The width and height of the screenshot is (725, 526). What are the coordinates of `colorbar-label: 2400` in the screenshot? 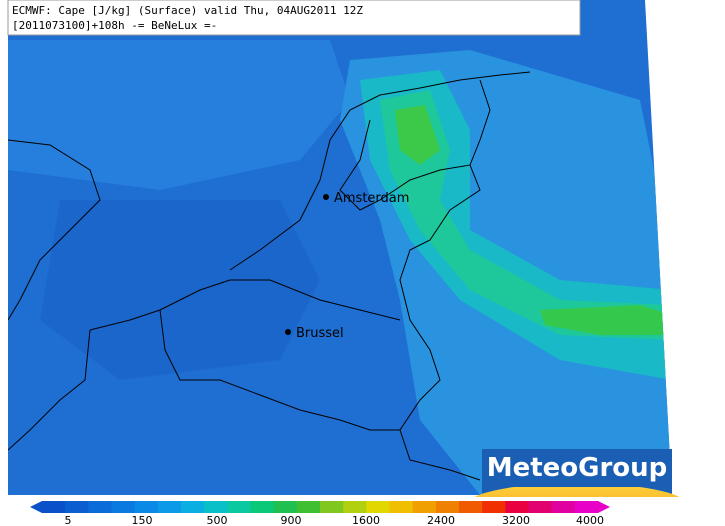 It's located at (441, 520).